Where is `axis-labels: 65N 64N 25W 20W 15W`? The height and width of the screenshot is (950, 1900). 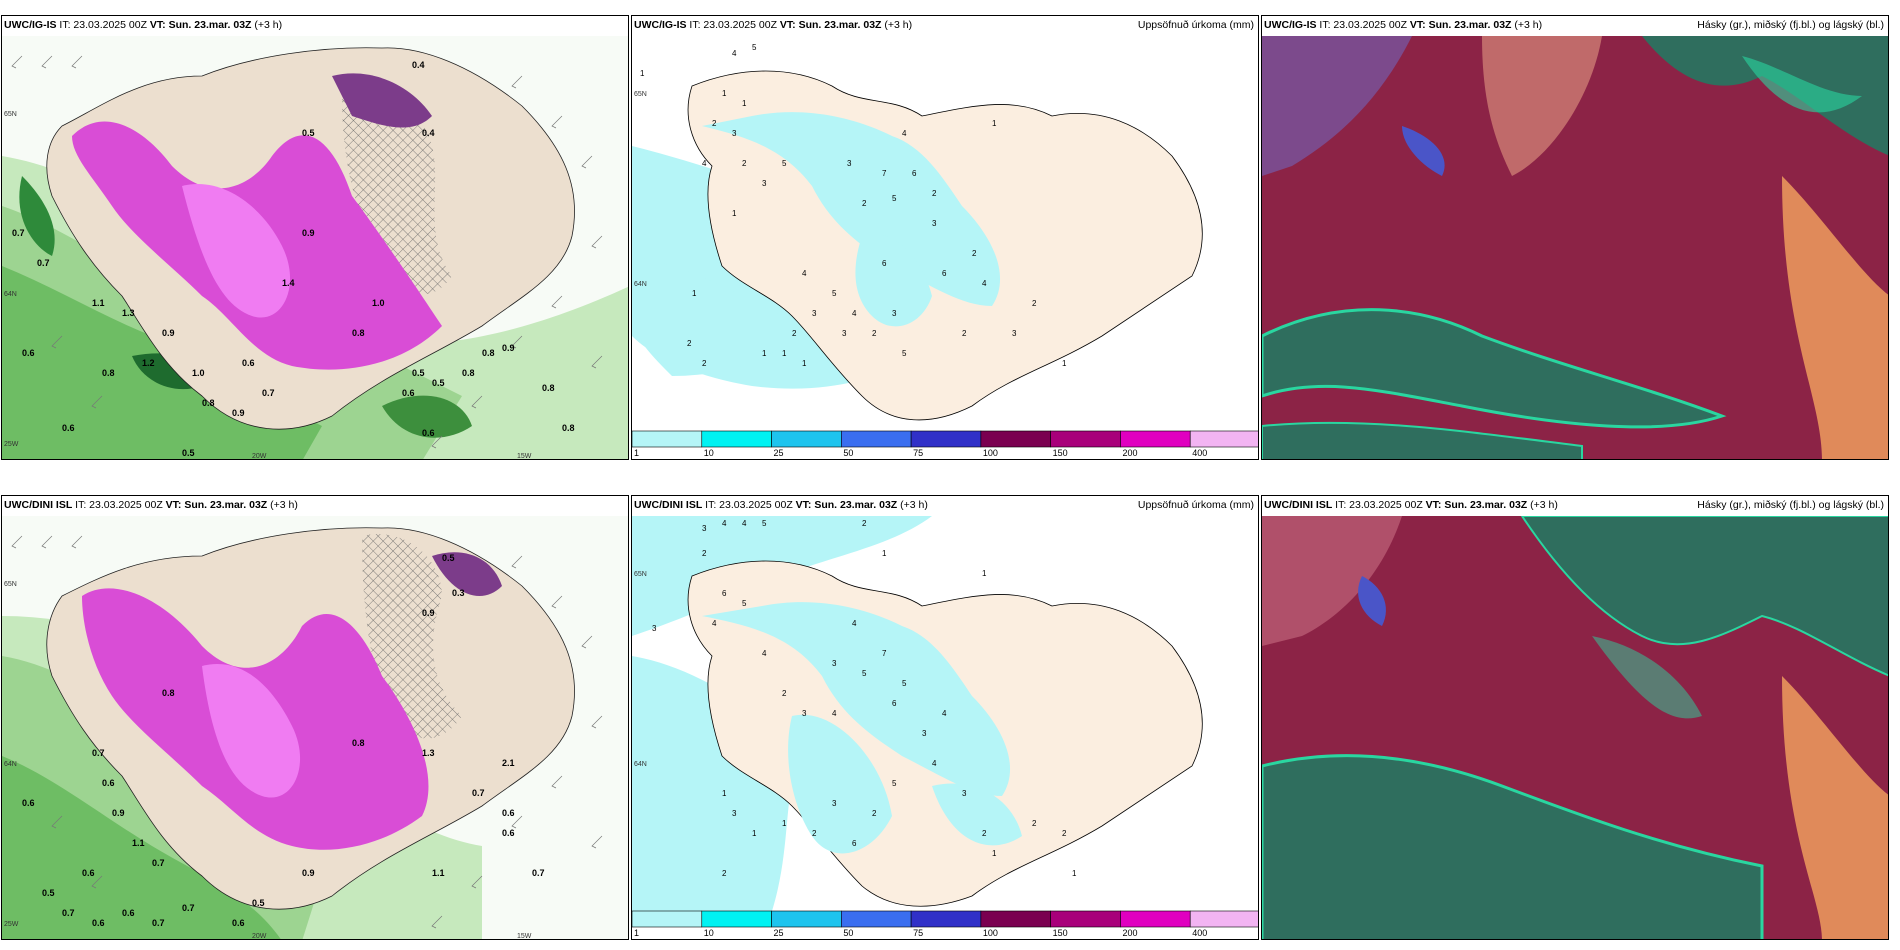
axis-labels: 65N 64N 25W 20W 15W is located at coordinates (268, 760).